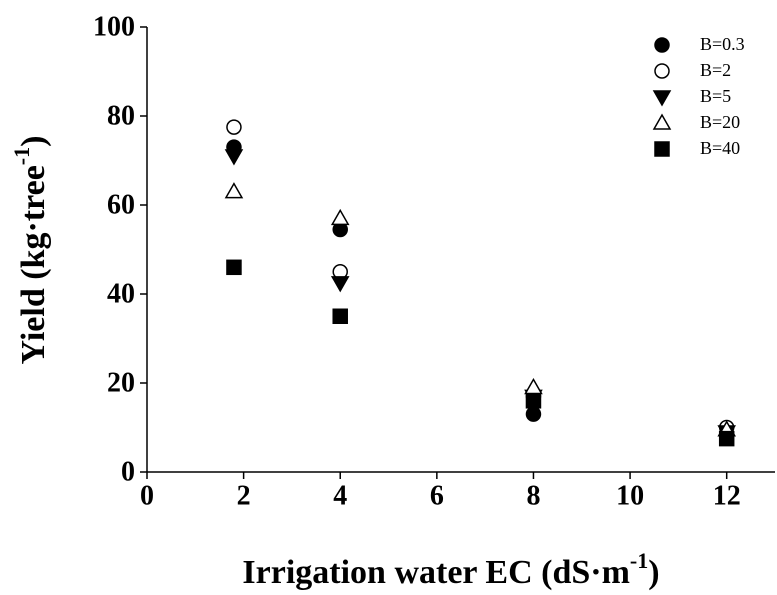  What do you see at coordinates (121, 382) in the screenshot?
I see `y-tick-label: 20` at bounding box center [121, 382].